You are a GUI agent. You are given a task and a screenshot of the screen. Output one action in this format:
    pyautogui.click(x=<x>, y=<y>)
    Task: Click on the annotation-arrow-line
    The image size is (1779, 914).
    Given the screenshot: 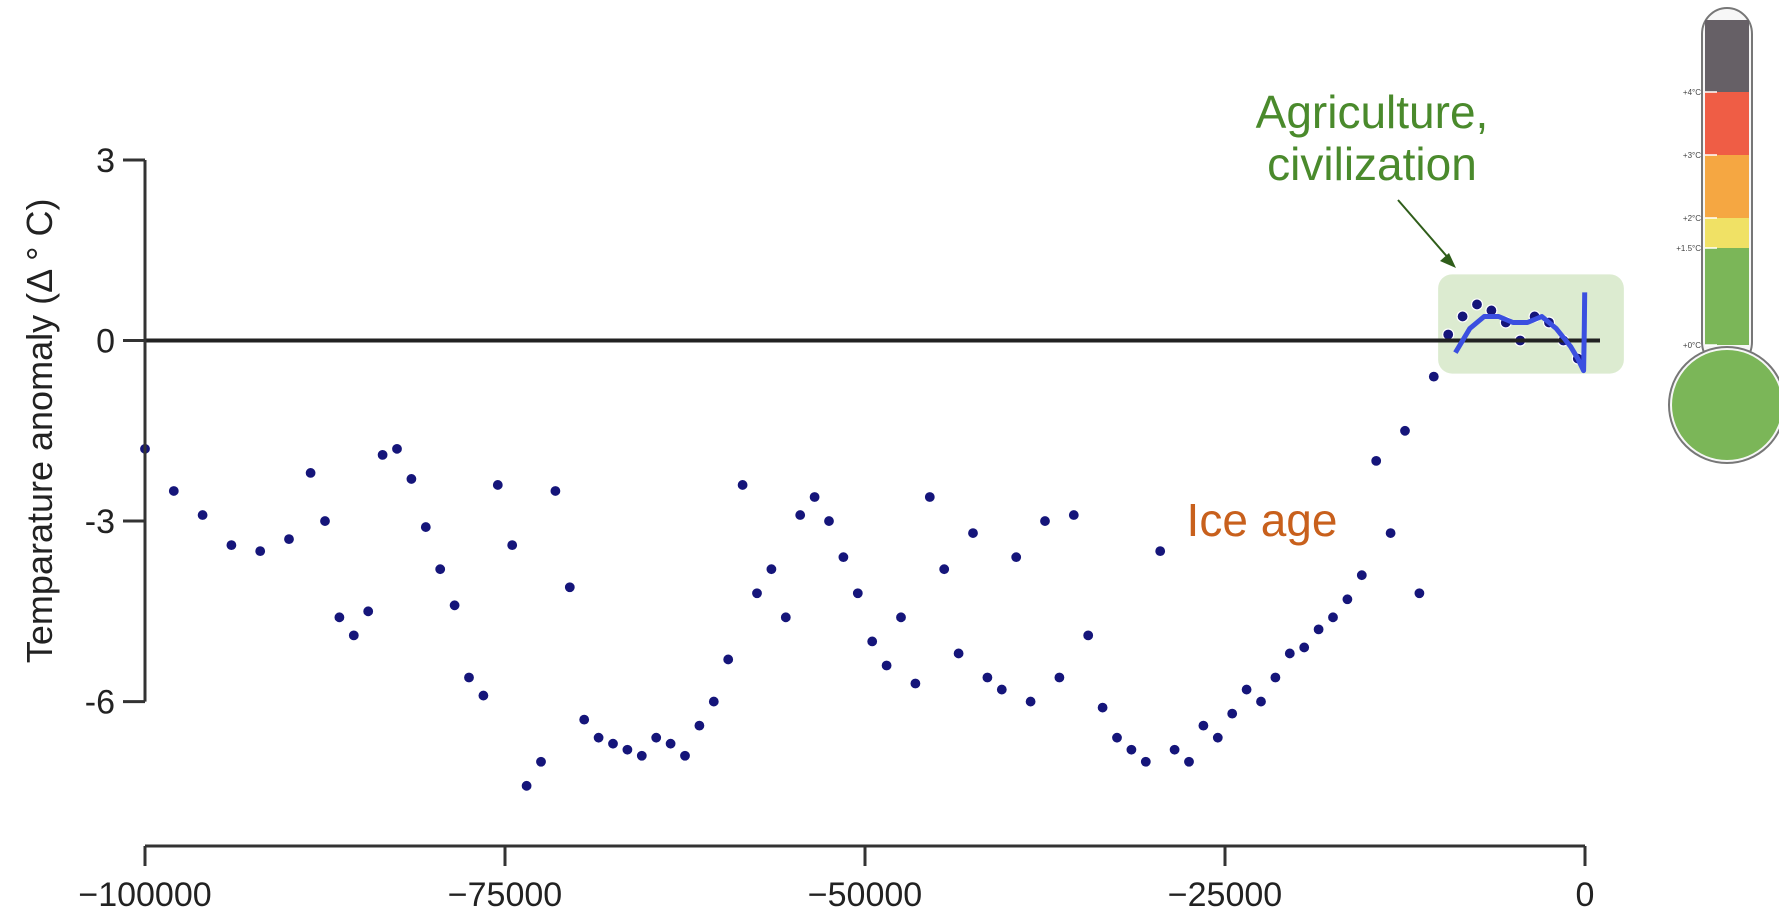 What is the action you would take?
    pyautogui.click(x=1424, y=230)
    